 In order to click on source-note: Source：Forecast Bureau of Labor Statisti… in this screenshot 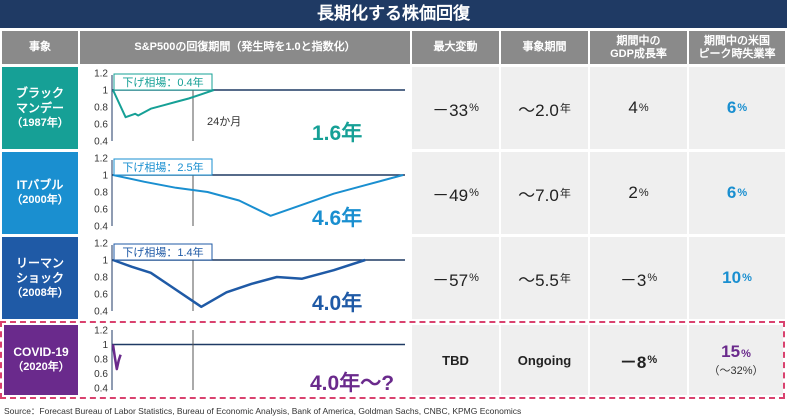, I will do `click(263, 411)`.